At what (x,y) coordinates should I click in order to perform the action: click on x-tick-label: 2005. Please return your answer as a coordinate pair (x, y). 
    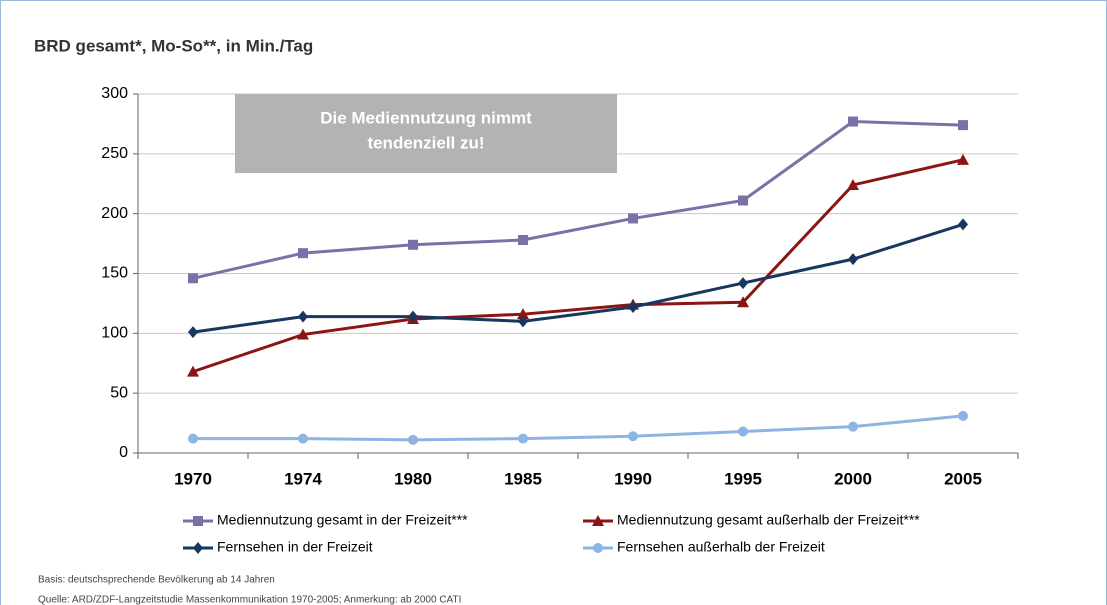
    Looking at the image, I should click on (963, 478).